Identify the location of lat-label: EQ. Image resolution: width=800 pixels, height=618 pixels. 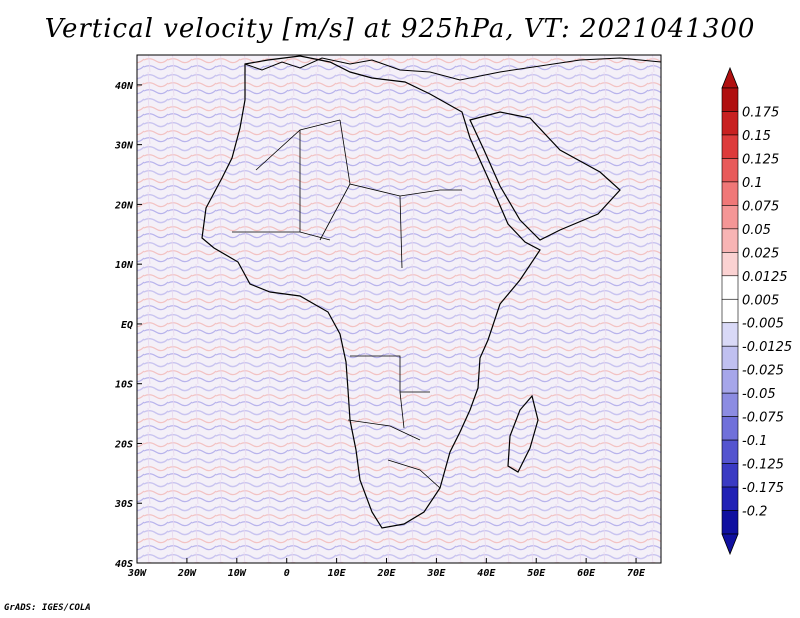
(127, 325).